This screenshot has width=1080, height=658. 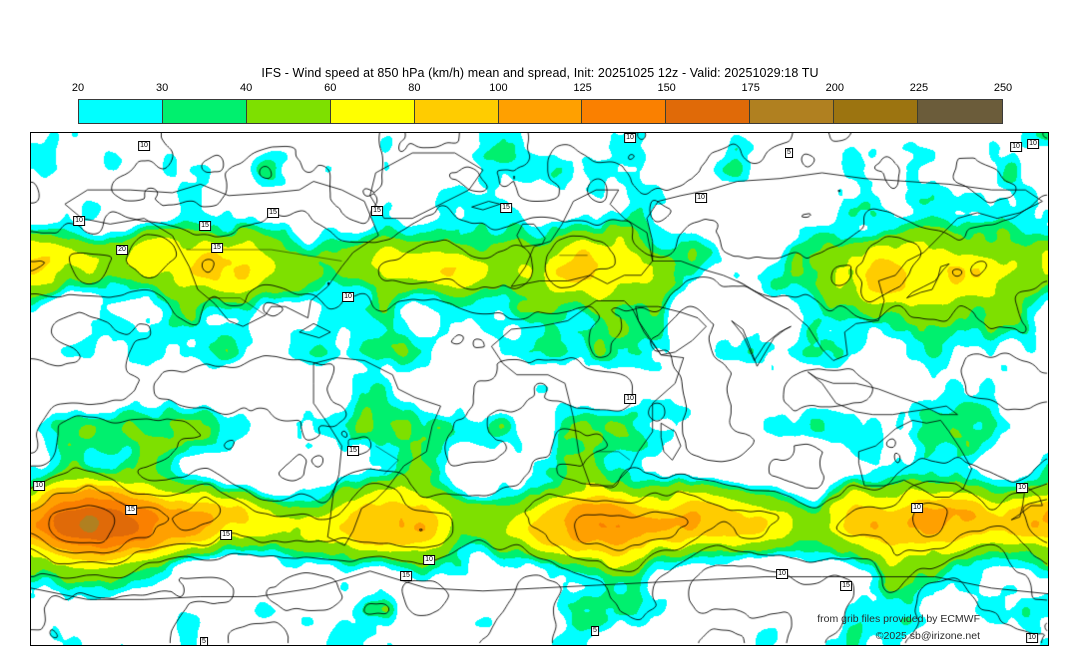 What do you see at coordinates (498, 88) in the screenshot?
I see `colorbar-tick-100: 100` at bounding box center [498, 88].